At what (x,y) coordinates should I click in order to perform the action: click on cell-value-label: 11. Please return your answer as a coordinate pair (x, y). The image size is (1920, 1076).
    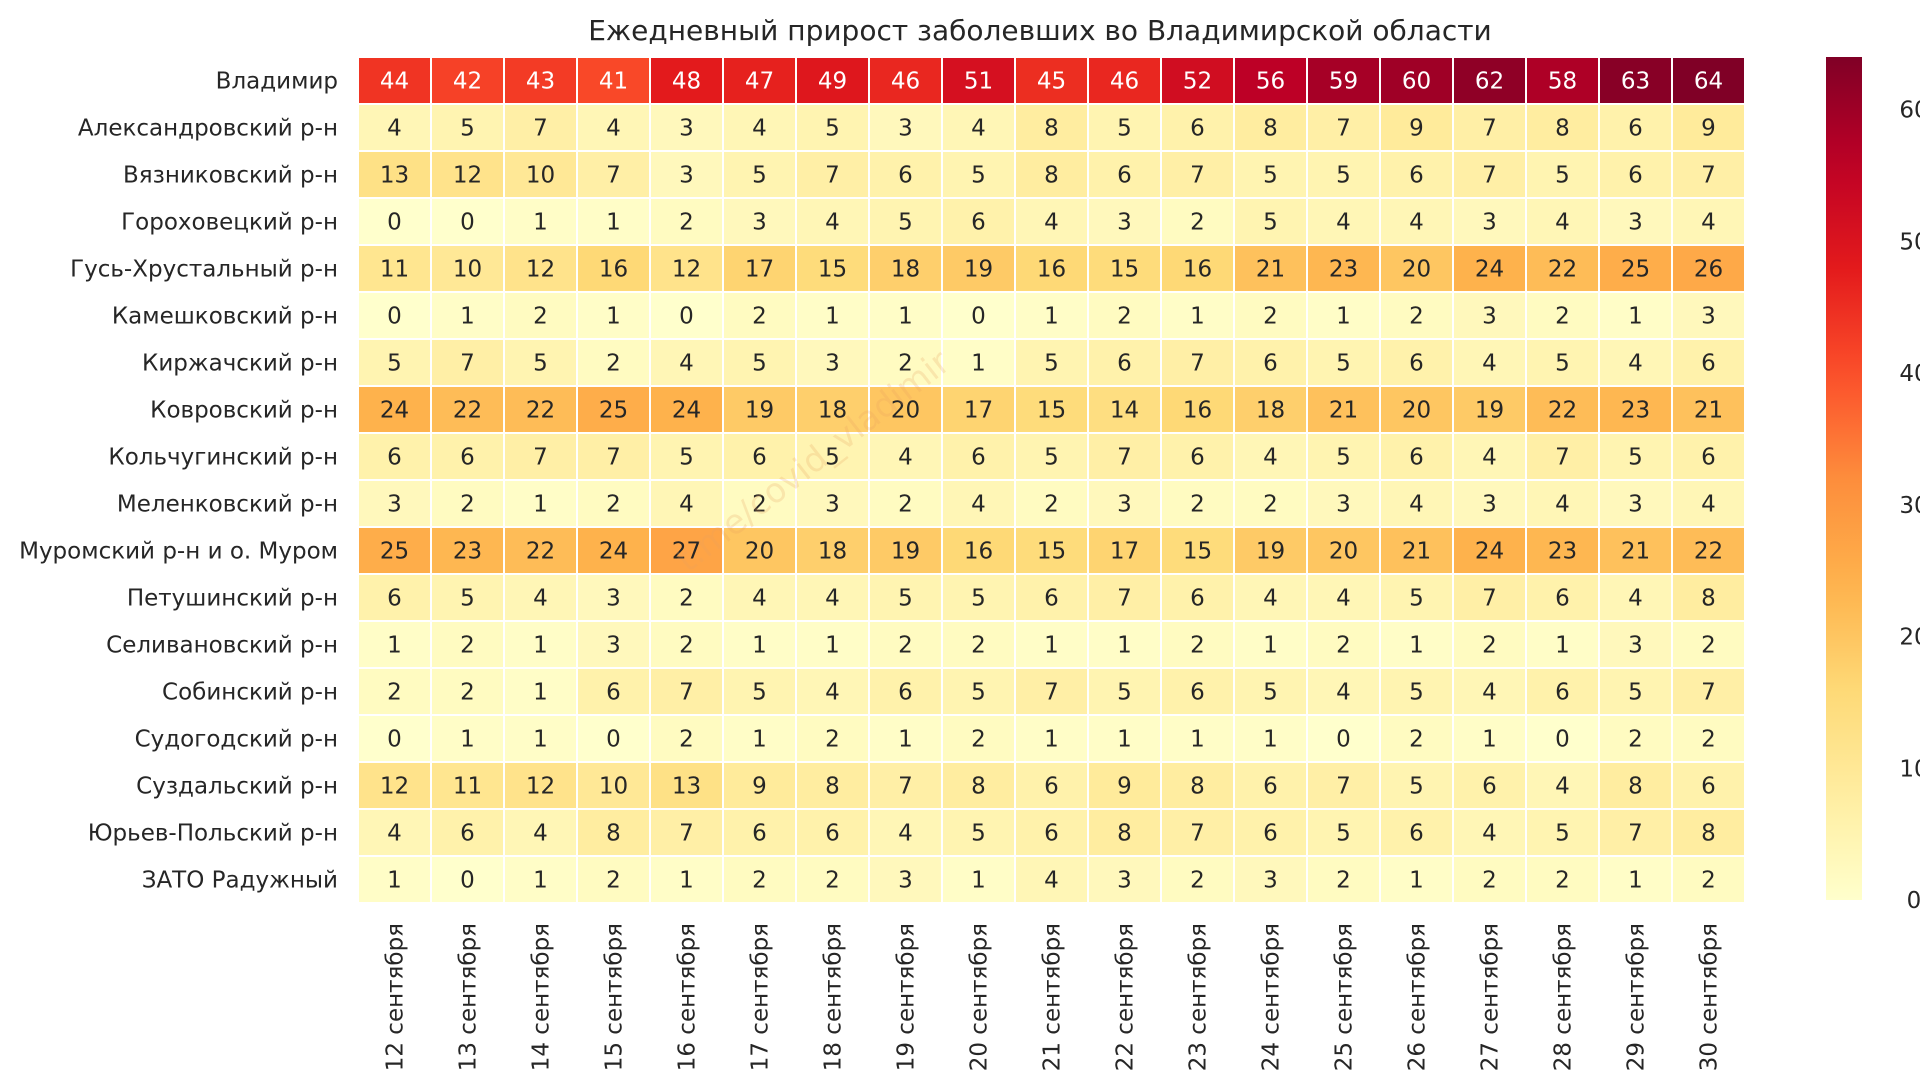
    Looking at the image, I should click on (467, 787).